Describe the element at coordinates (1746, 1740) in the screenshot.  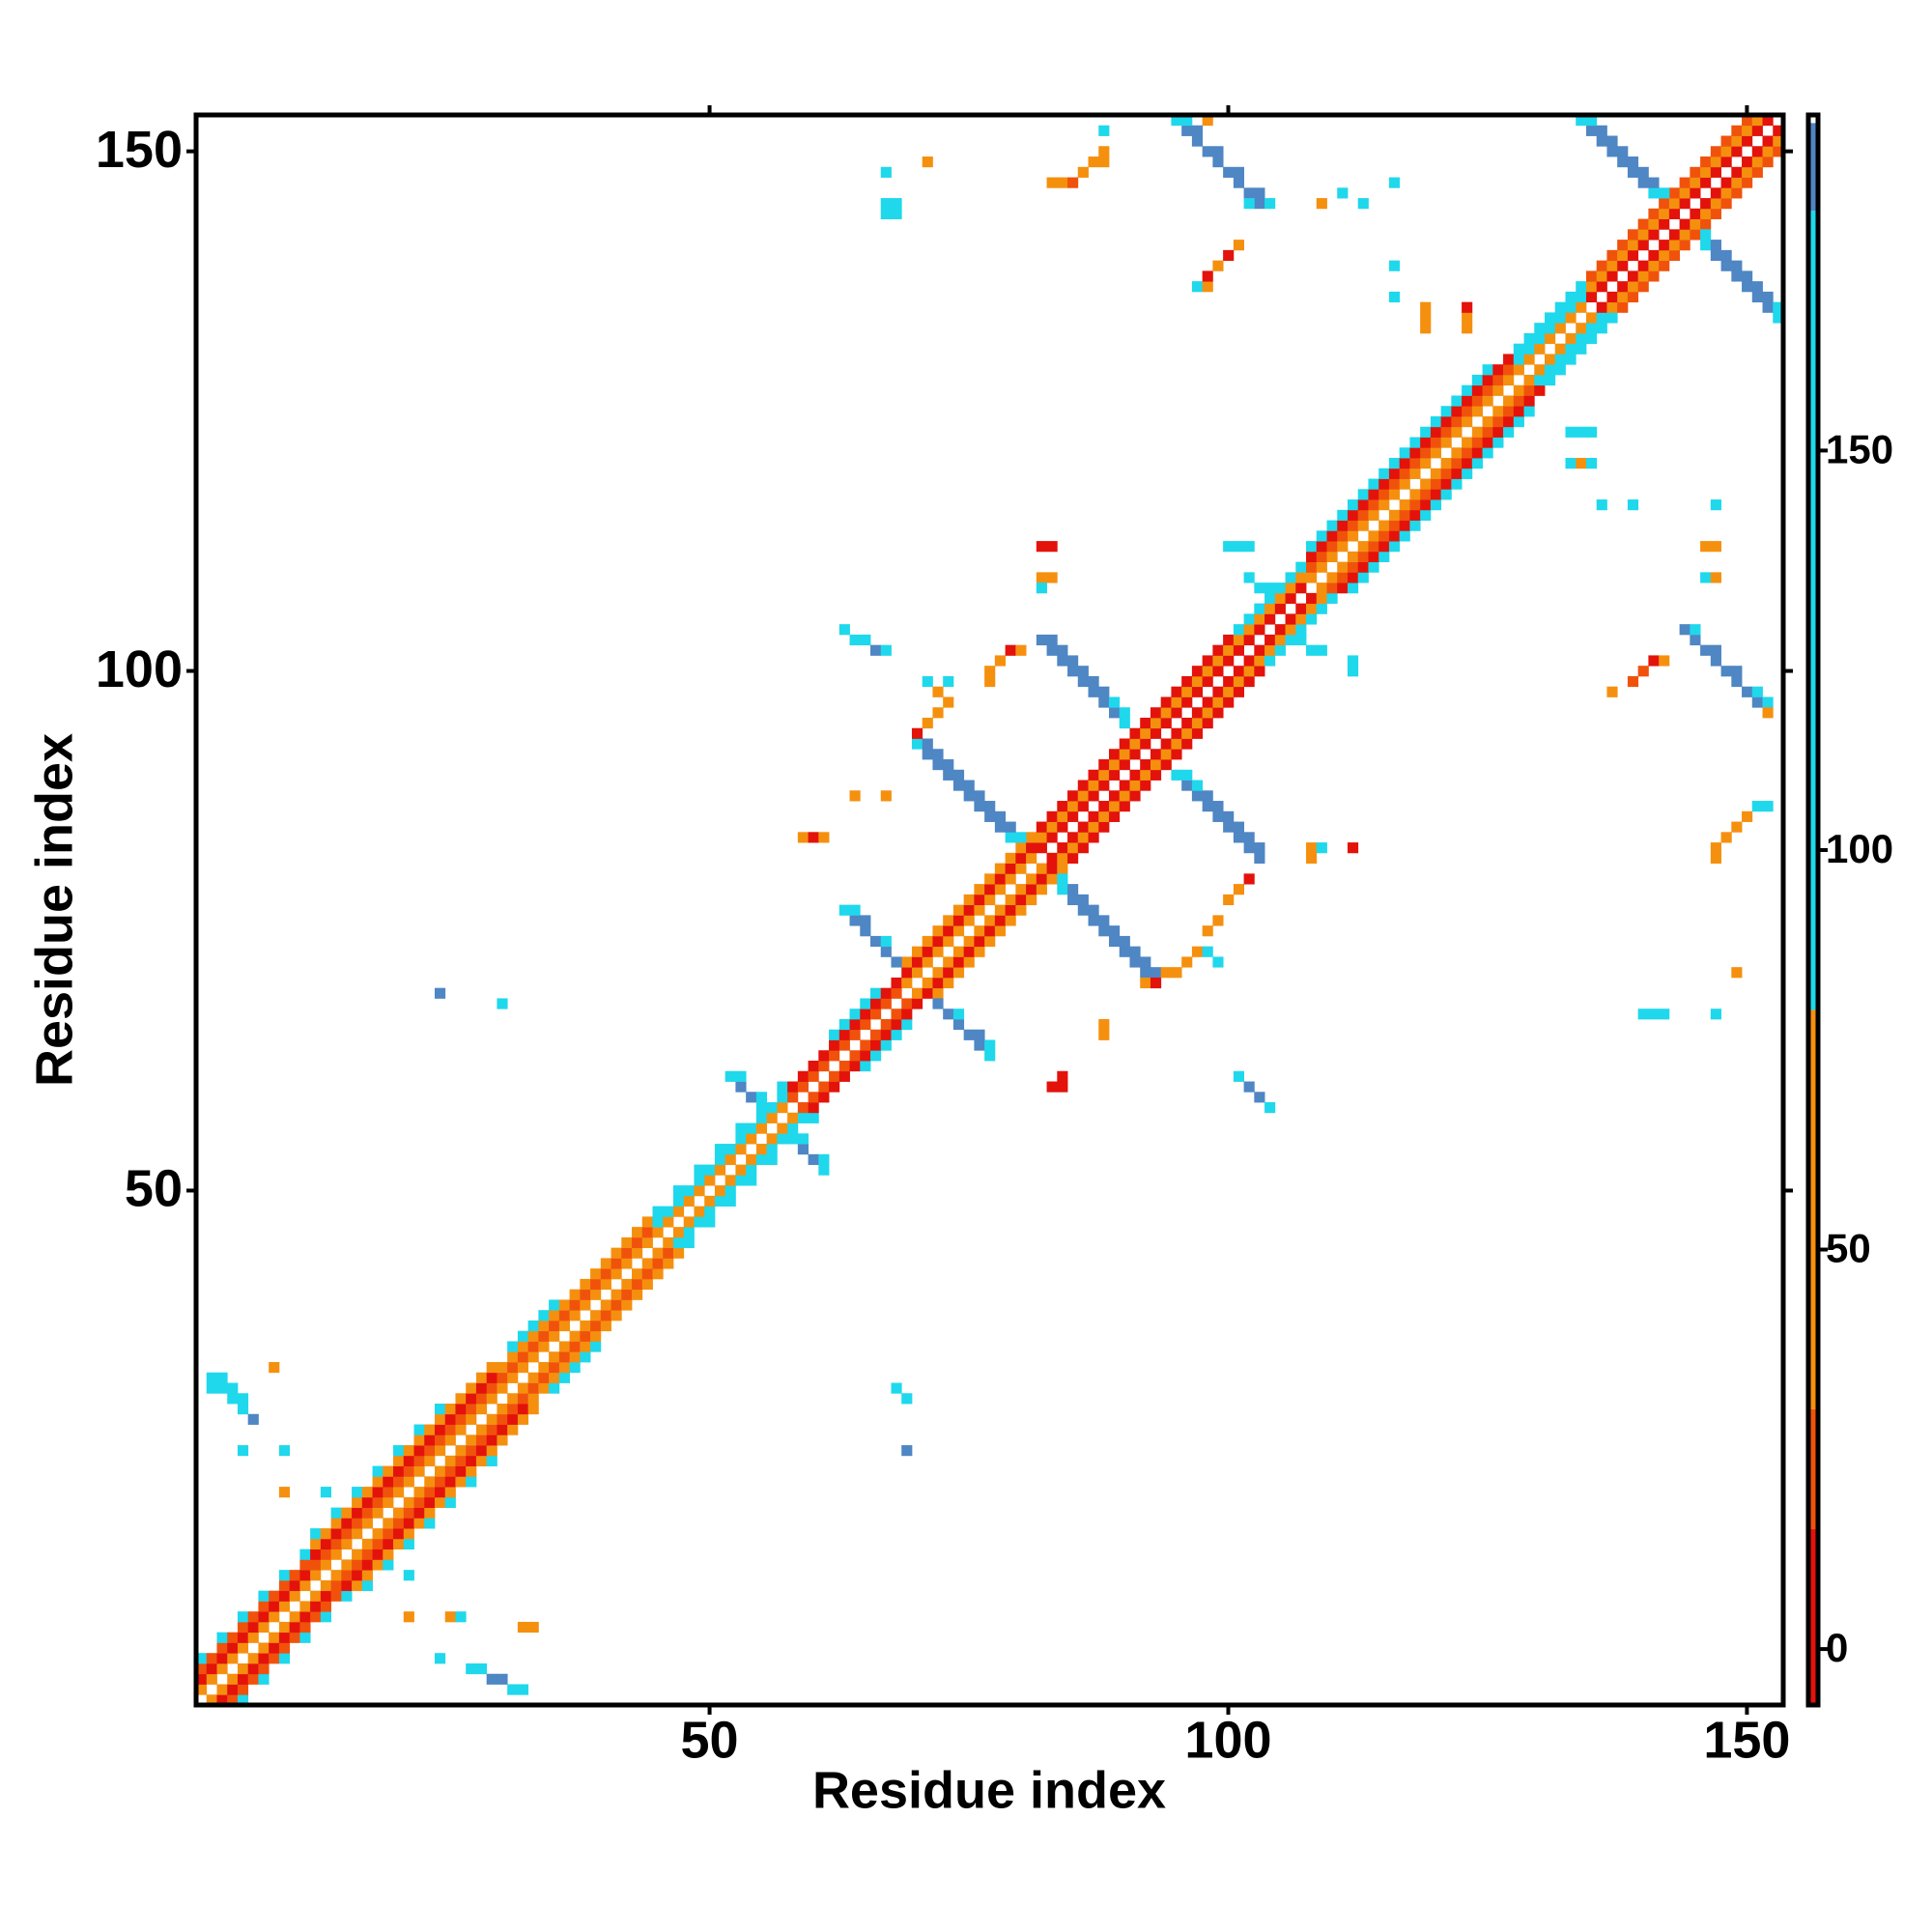
I see `x-tick-label: 150` at that location.